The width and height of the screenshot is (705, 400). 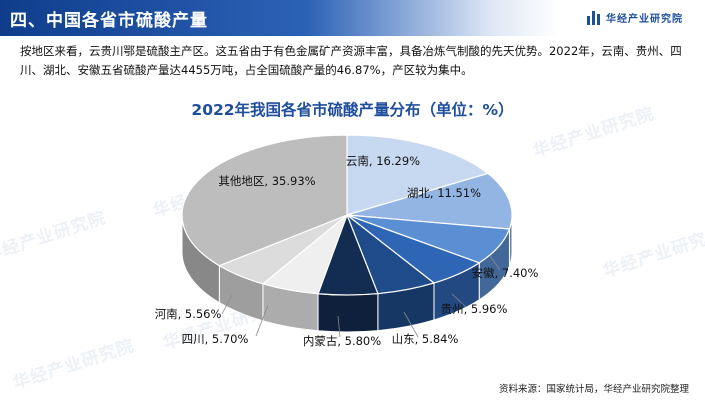 I want to click on data-label-2: 安徽, 7.40%, so click(x=505, y=273).